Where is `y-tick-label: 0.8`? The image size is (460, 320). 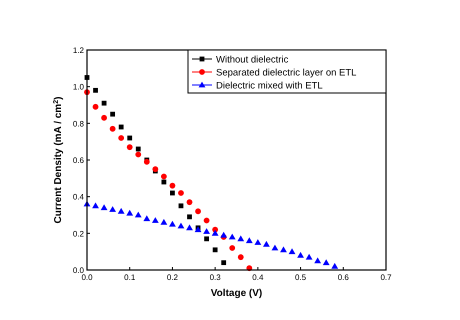 y-tick-label: 0.8 is located at coordinates (78, 123).